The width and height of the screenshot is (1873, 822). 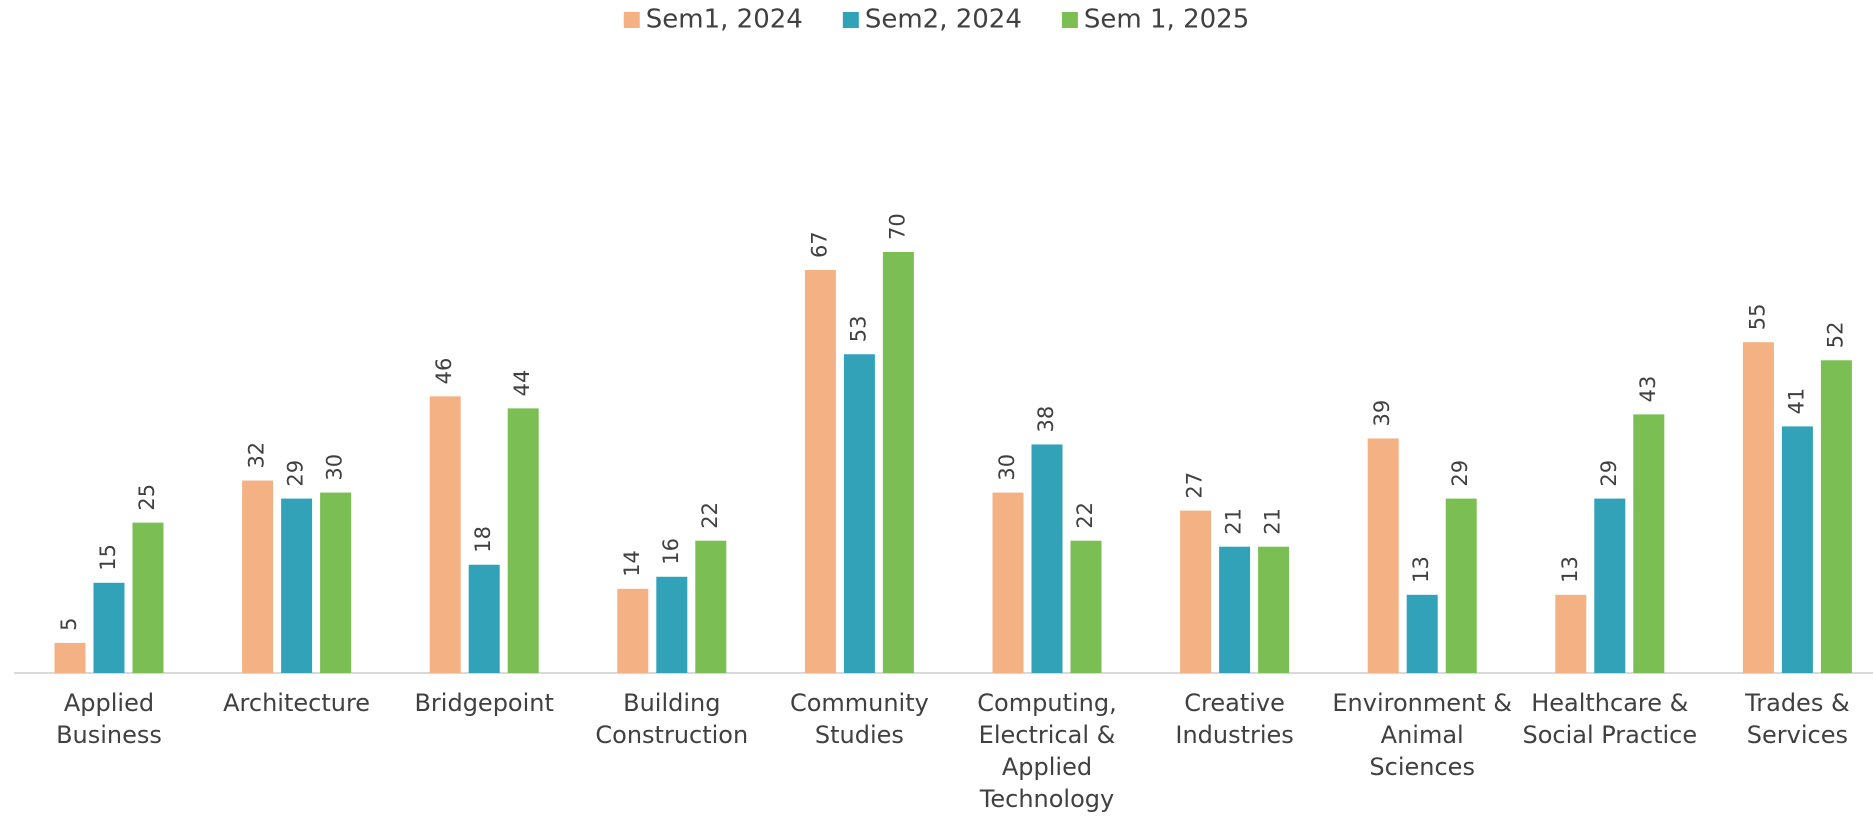 What do you see at coordinates (897, 226) in the screenshot?
I see `data-label: 70` at bounding box center [897, 226].